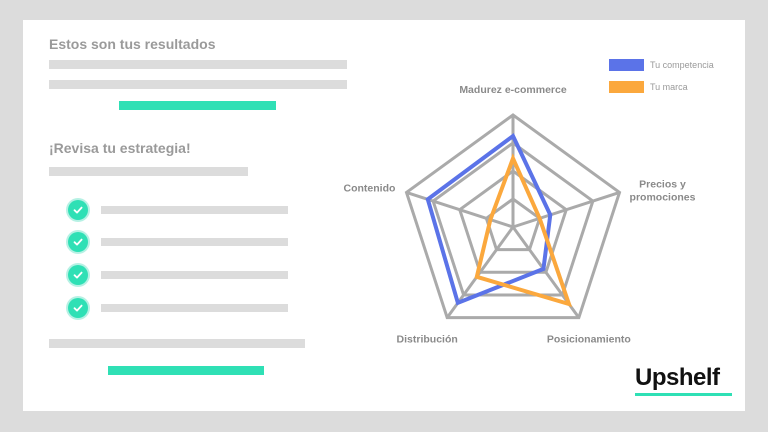  Describe the element at coordinates (682, 65) in the screenshot. I see `legend-label: Tu competencia` at that location.